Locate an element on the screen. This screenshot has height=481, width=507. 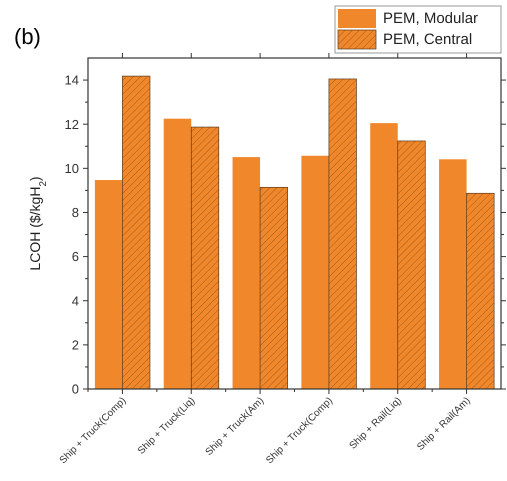
y-tick-label: 14 is located at coordinates (71, 80).